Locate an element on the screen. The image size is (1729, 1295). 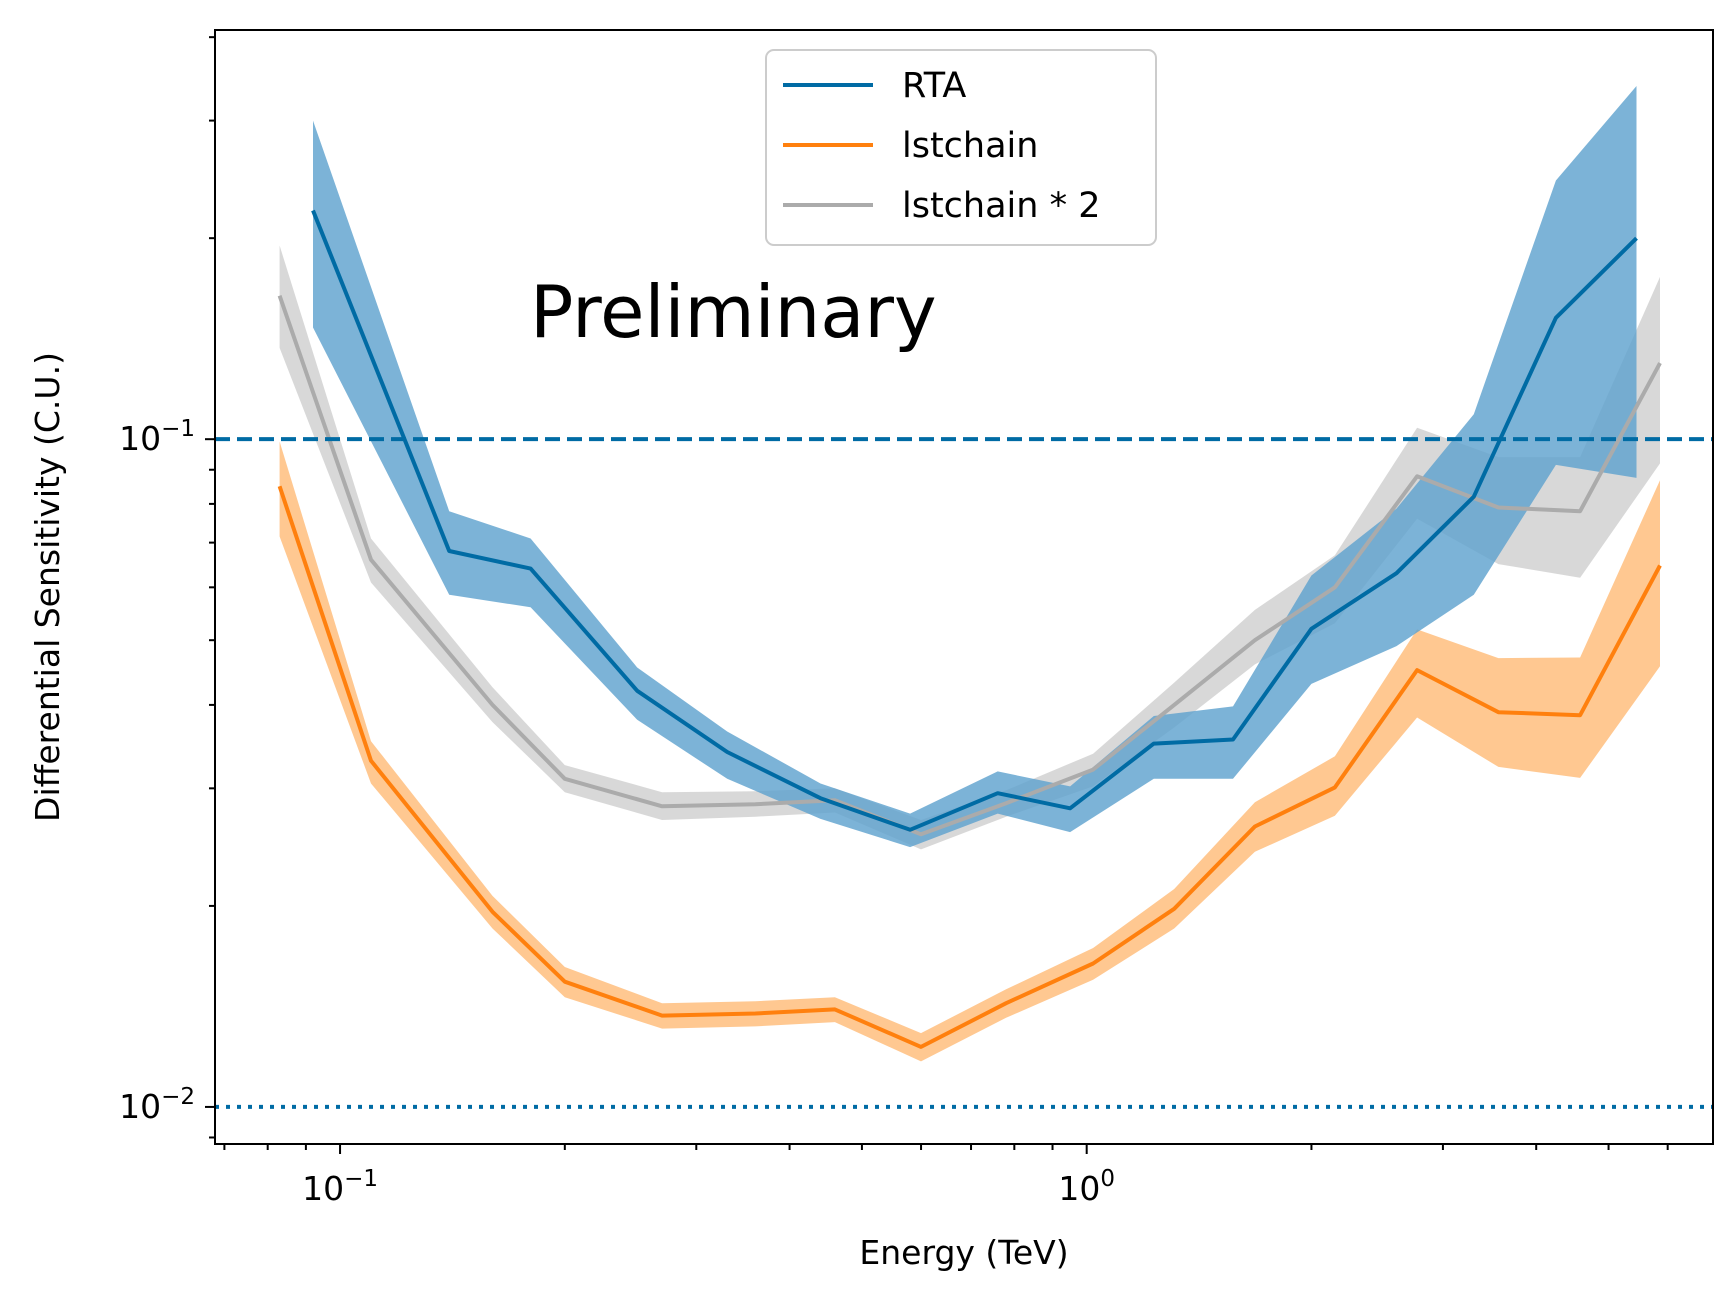
y-axis: 10⁻² 10⁻¹ is located at coordinates (167, 587).